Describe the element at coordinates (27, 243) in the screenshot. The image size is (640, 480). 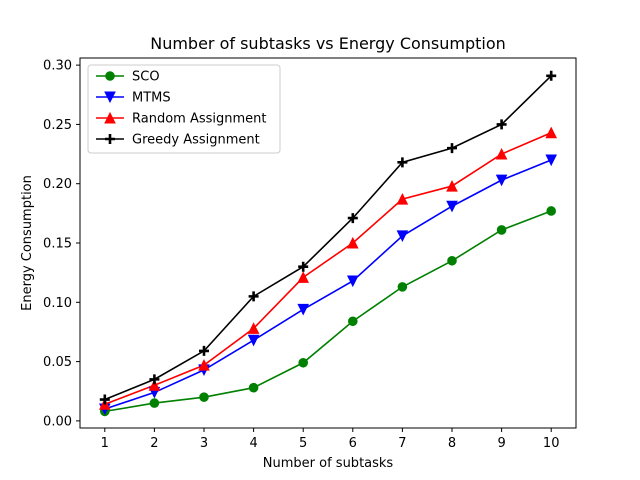
I see `y-axis-label: Energy Consumption` at that location.